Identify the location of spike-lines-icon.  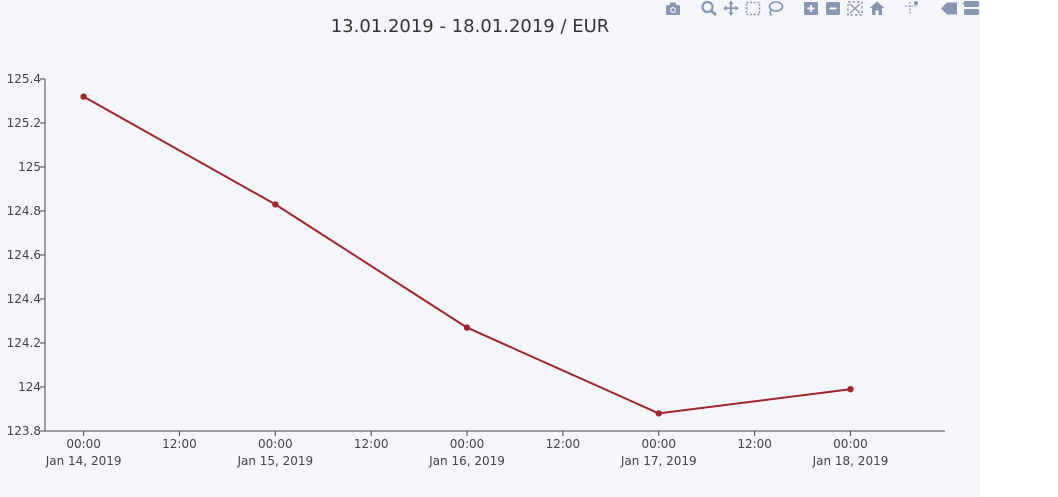
(913, 8).